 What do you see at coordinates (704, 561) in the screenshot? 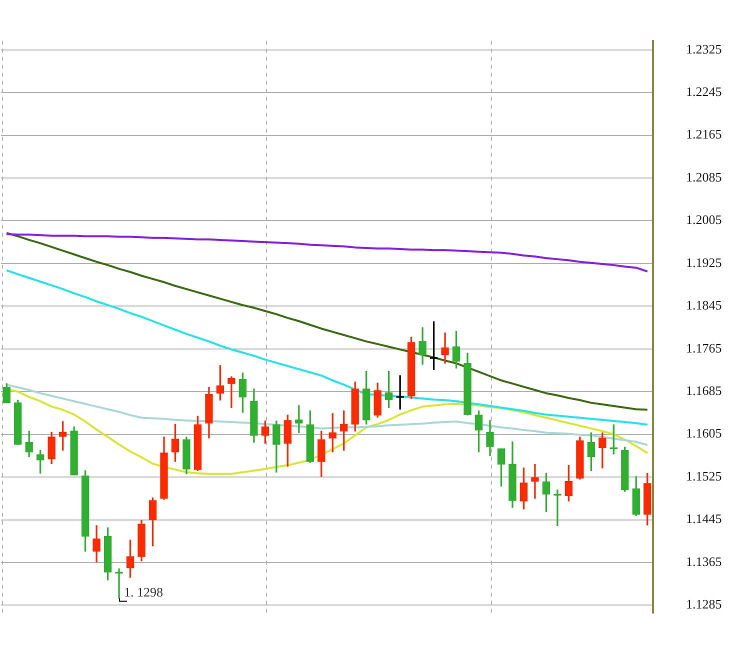
I see `y-tick-label: 1.1365` at bounding box center [704, 561].